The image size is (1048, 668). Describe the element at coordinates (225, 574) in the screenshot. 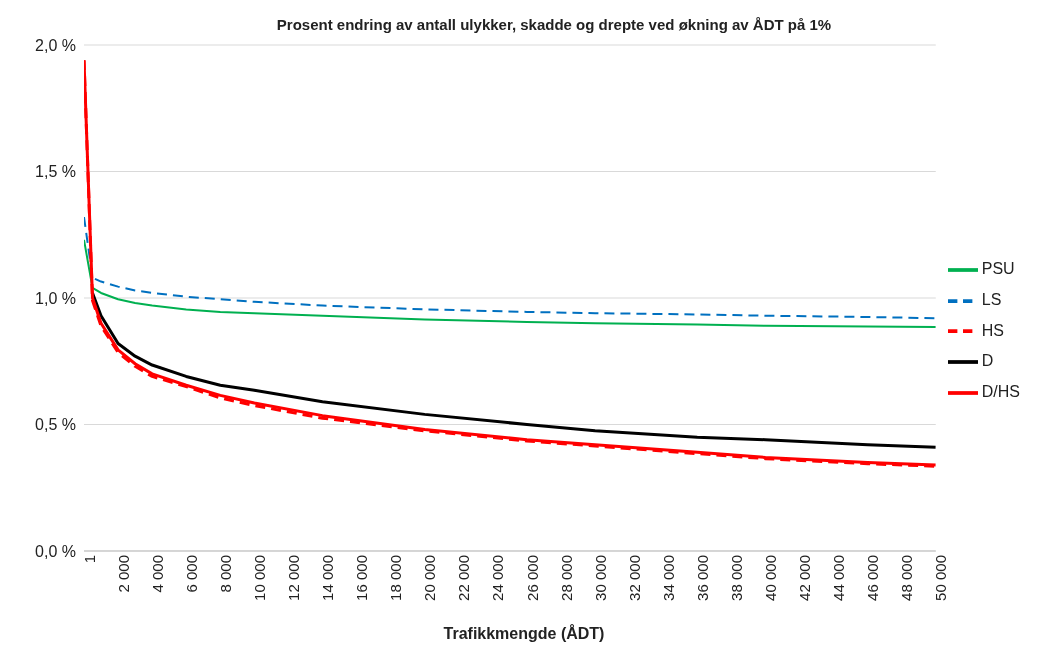

I see `x-tick-label: 8 000` at that location.